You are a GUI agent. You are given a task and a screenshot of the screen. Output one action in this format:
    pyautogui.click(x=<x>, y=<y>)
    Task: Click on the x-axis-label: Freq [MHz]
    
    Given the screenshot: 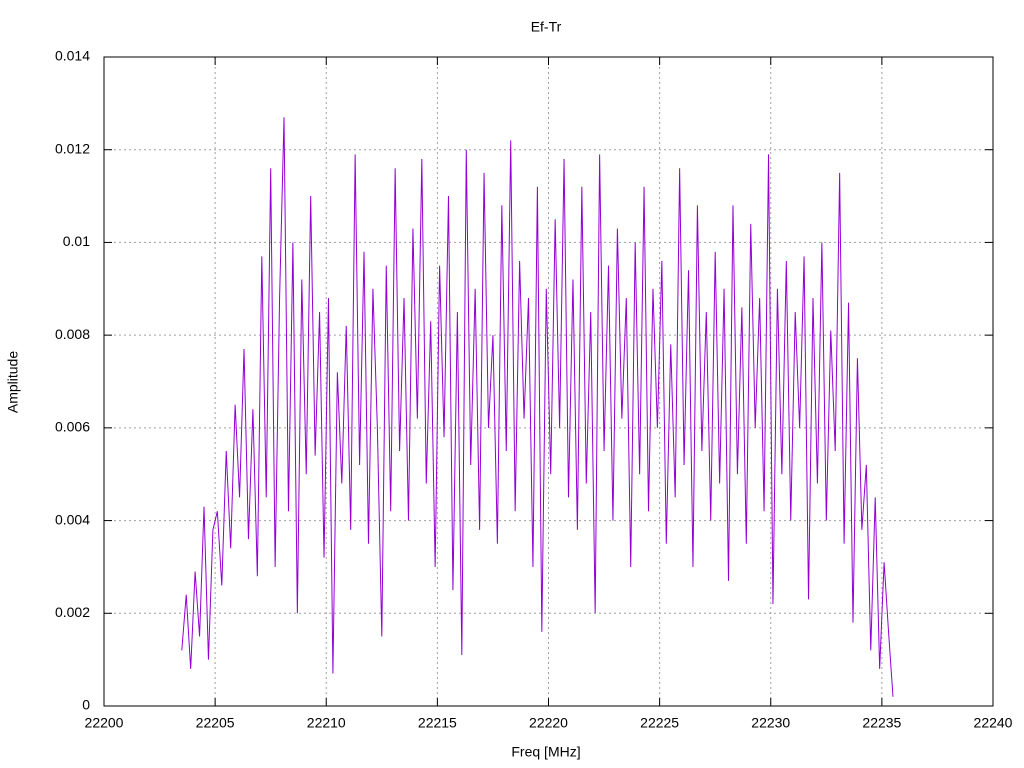 What is the action you would take?
    pyautogui.click(x=545, y=752)
    